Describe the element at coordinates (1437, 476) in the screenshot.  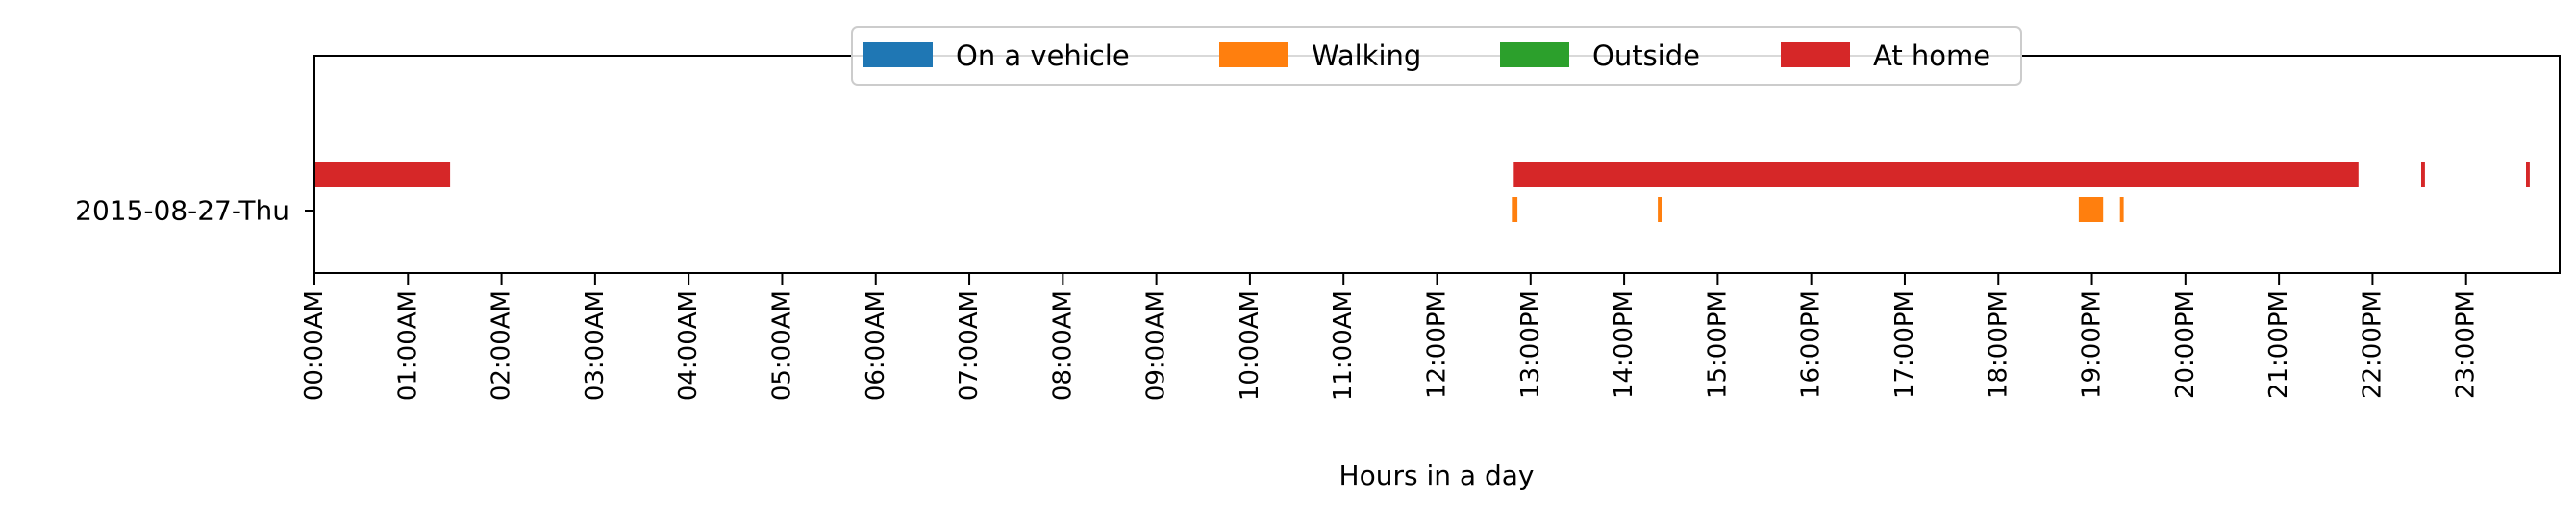
I see `x-axis-label: Hours in a day` at that location.